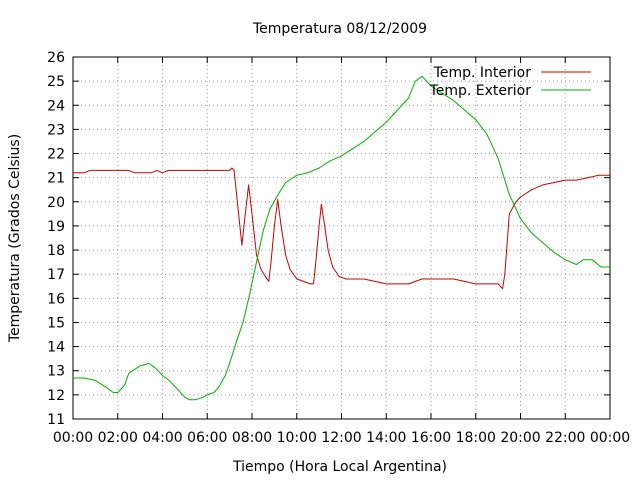  I want to click on x-tick-label: 10:00, so click(297, 438).